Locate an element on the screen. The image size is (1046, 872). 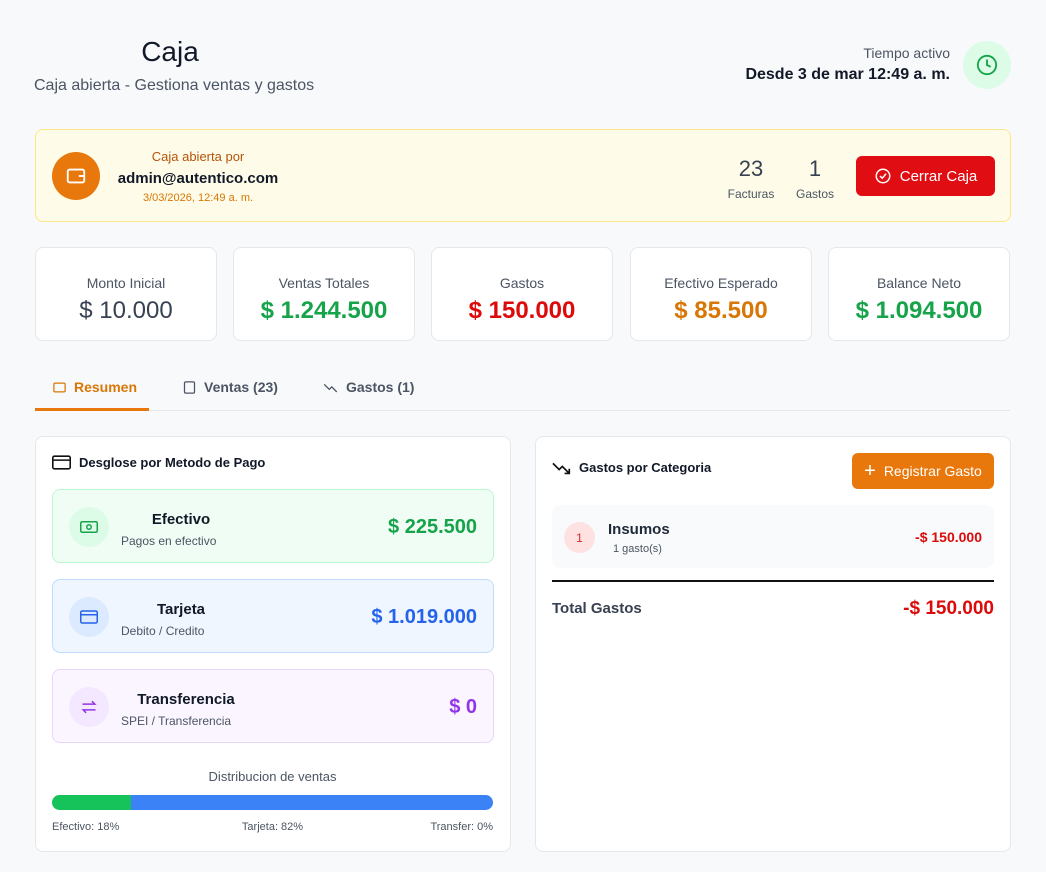
item-count: 1 gasto(s) is located at coordinates (637, 549).